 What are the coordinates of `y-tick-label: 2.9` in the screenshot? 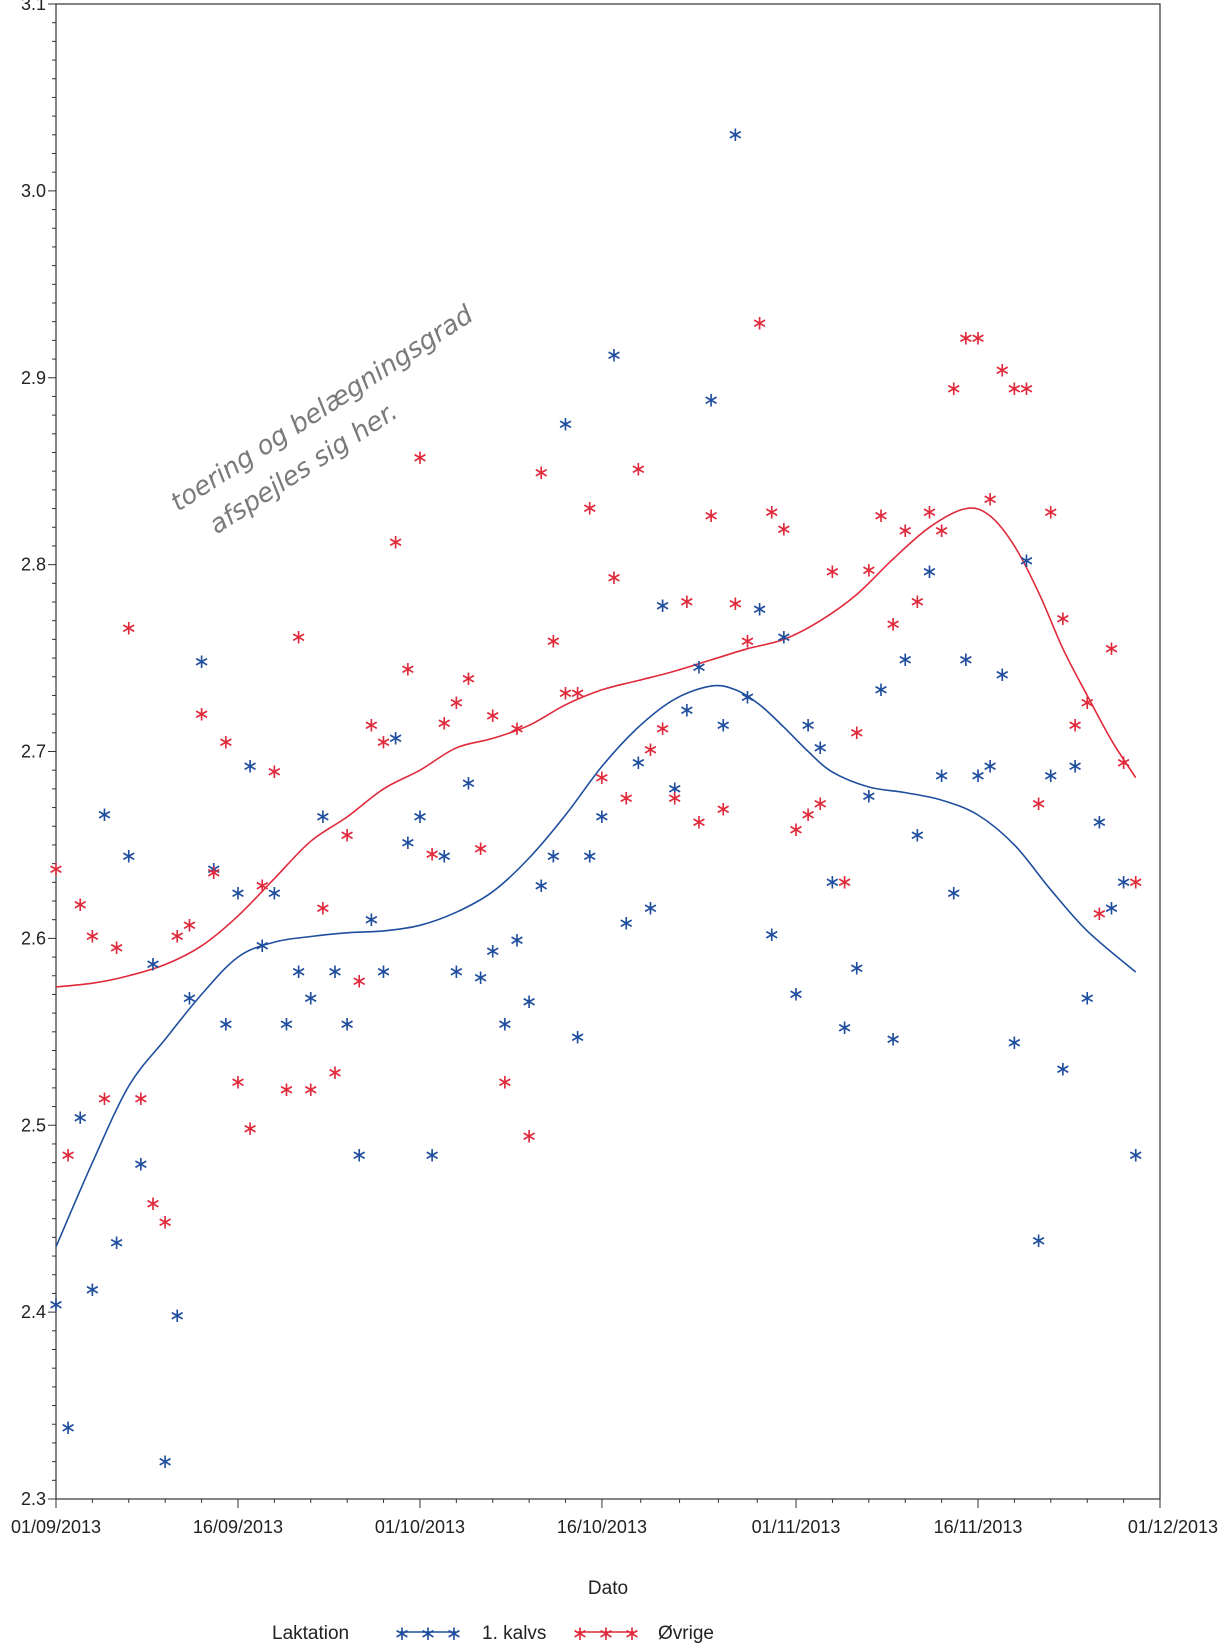 It's located at (33, 378).